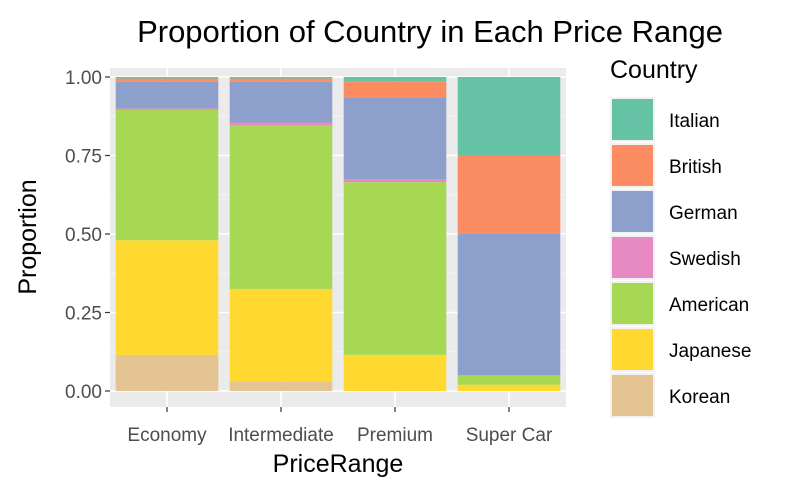 Image resolution: width=800 pixels, height=494 pixels. I want to click on y-tick-label: 0.00, so click(83, 392).